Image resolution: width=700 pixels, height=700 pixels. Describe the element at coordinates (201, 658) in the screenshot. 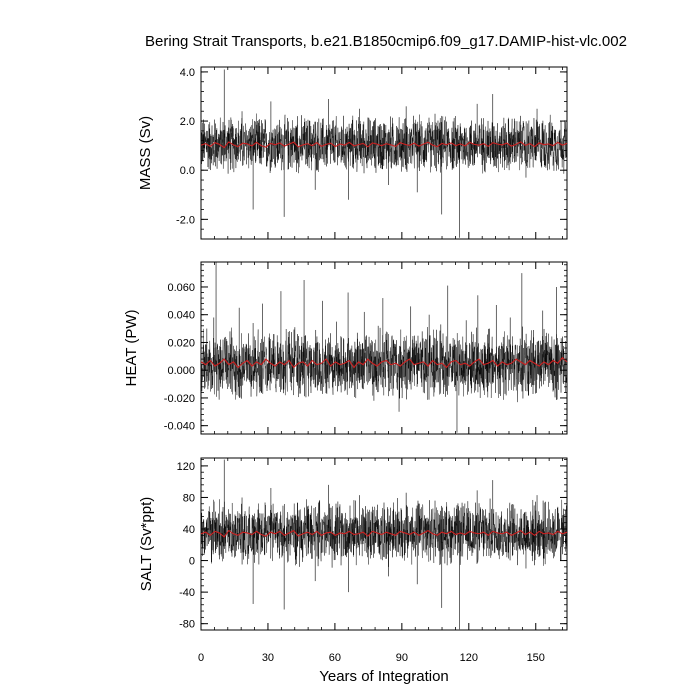

I see `x-tick-label: 0` at that location.